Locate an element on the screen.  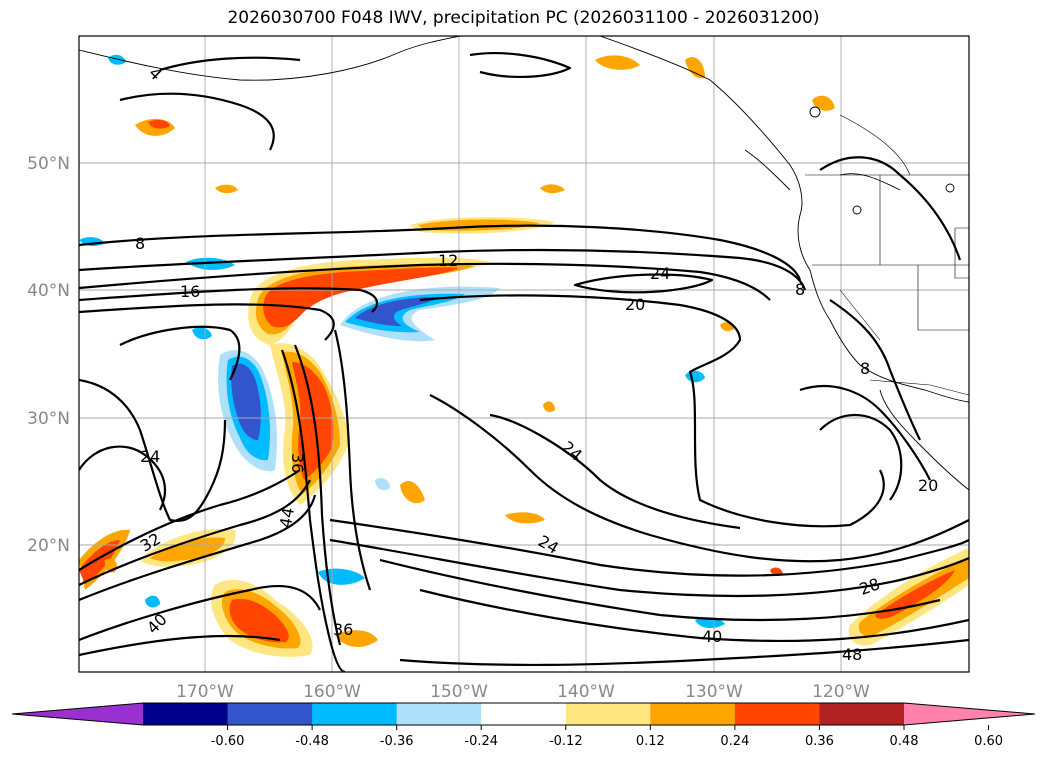
colorbar-tick-label: 0.60 is located at coordinates (988, 741).